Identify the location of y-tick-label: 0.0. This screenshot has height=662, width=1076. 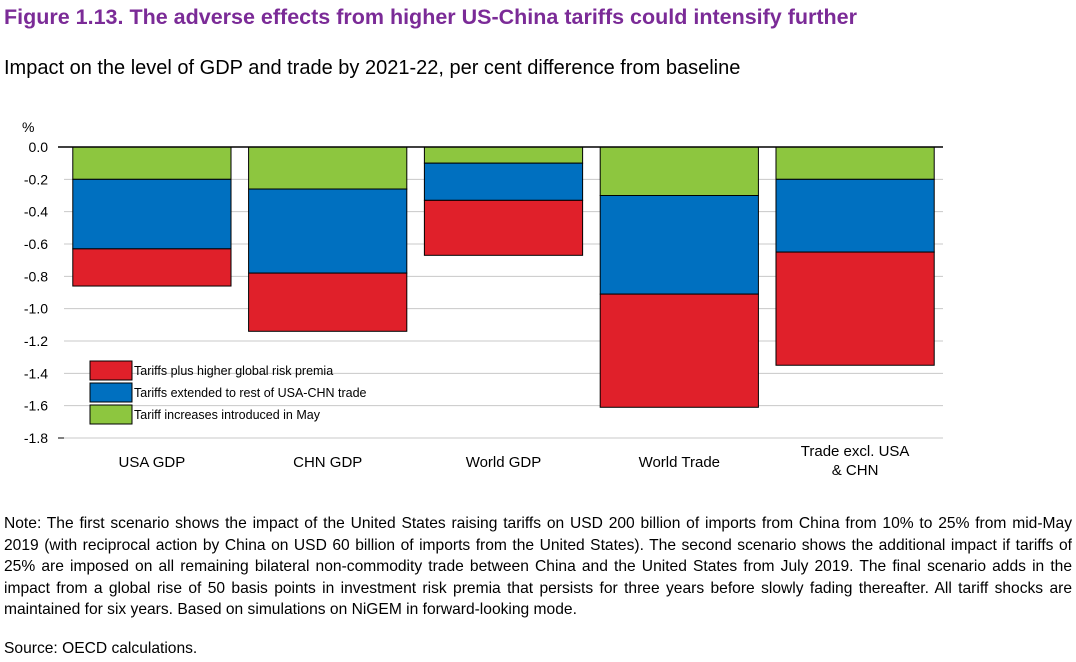
(39, 147).